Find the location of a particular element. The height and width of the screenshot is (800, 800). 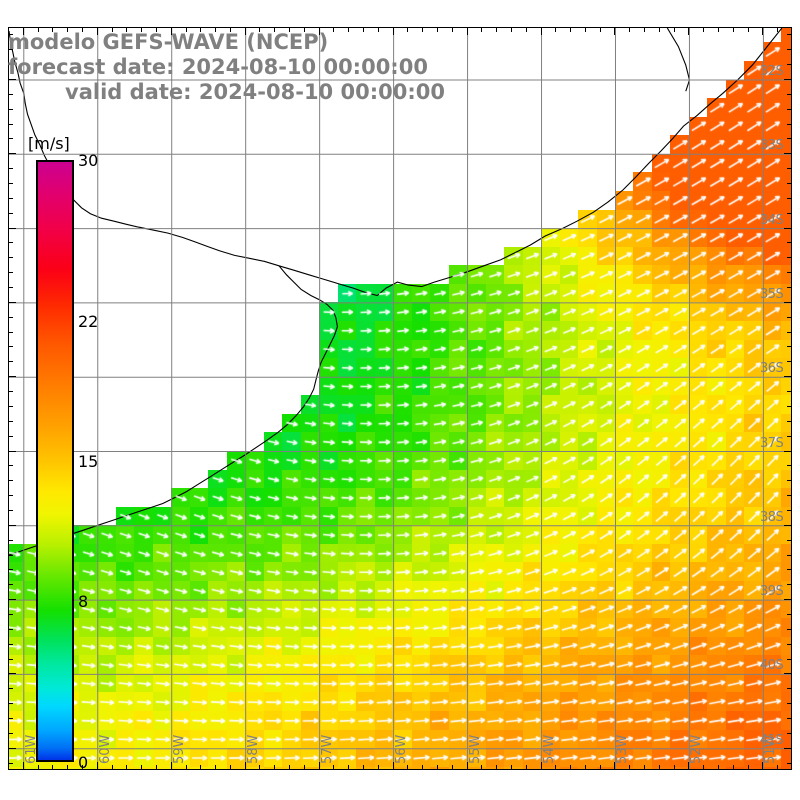

lat-label-41S: 41S is located at coordinates (772, 740).